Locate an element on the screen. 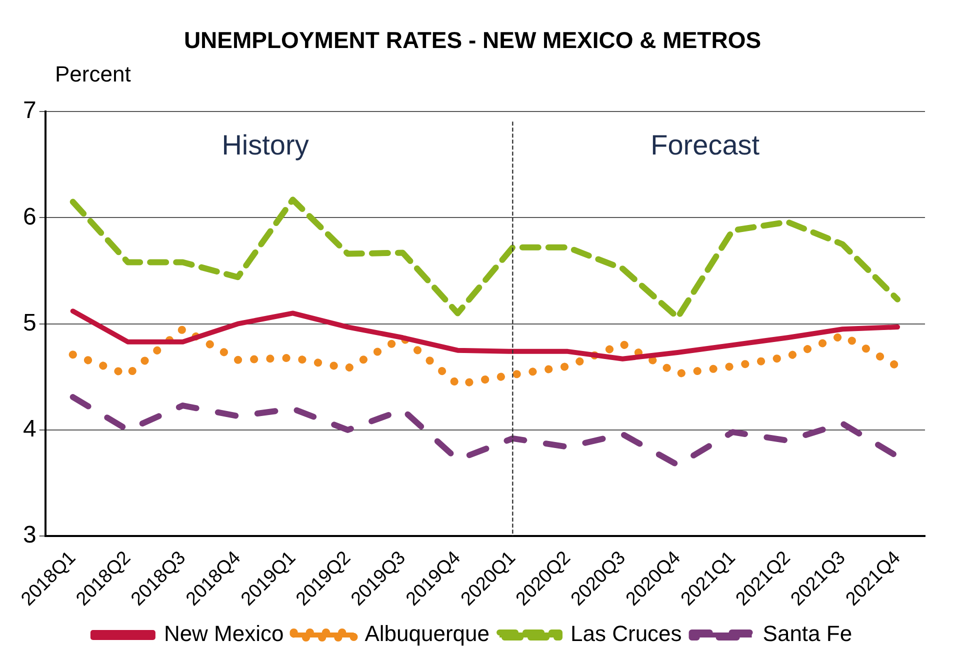 Image resolution: width=960 pixels, height=656 pixels. legend-label: Albuquerque is located at coordinates (427, 633).